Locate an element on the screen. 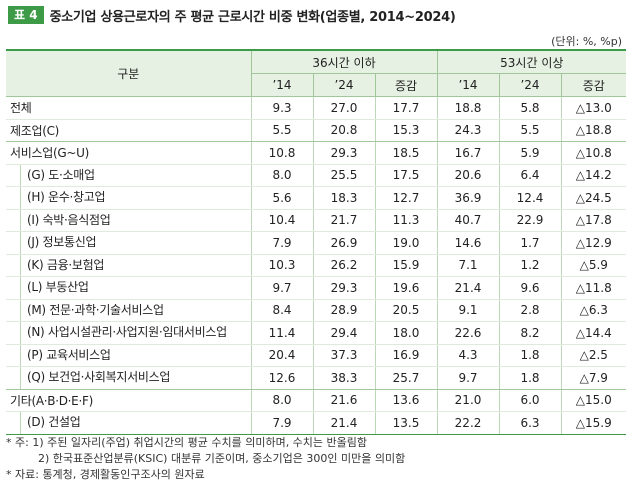 This screenshot has height=489, width=632. table-cell: 6.0 is located at coordinates (530, 400).